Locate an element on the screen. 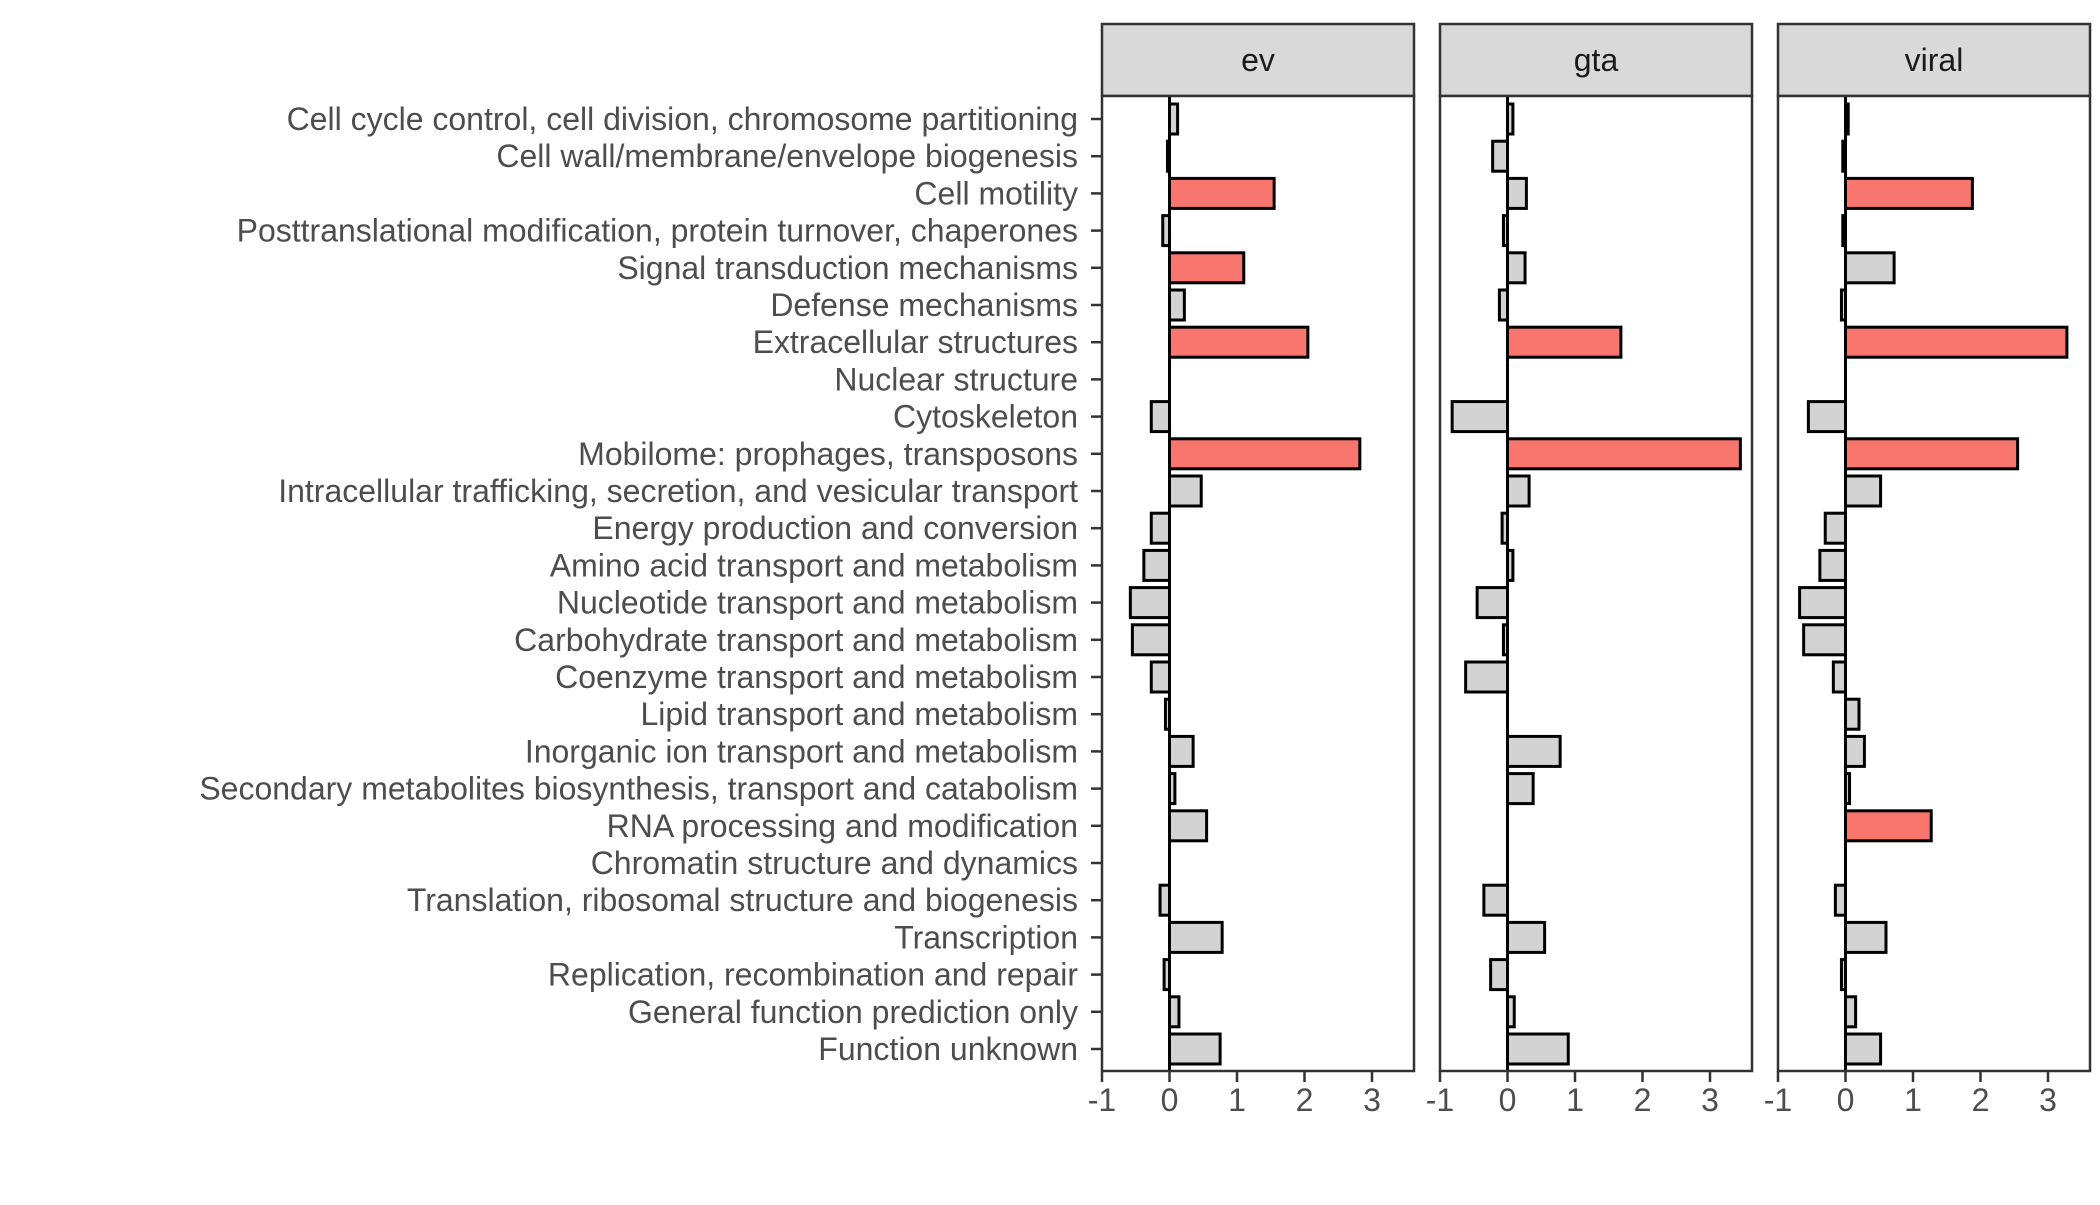 This screenshot has width=2100, height=1205. y-tick-label: Signal transduction mechanisms is located at coordinates (847, 268).